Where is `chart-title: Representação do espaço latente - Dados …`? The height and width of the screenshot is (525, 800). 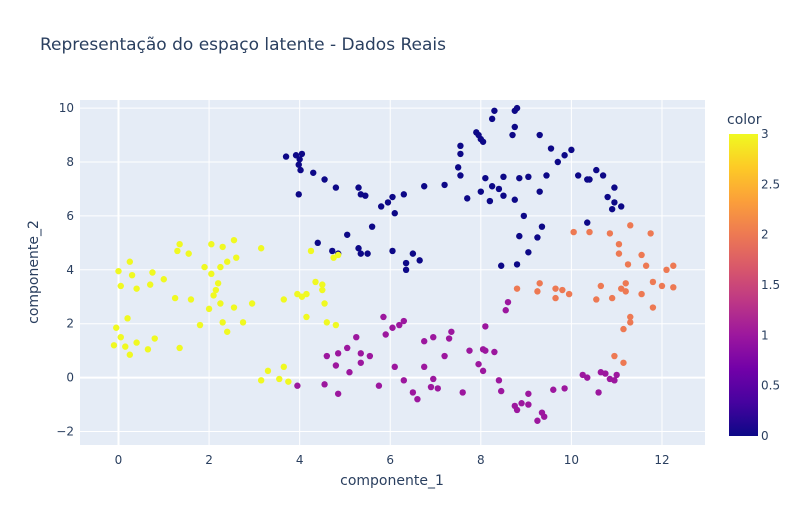
chart-title: Representação do espaço latente - Dados … is located at coordinates (243, 45).